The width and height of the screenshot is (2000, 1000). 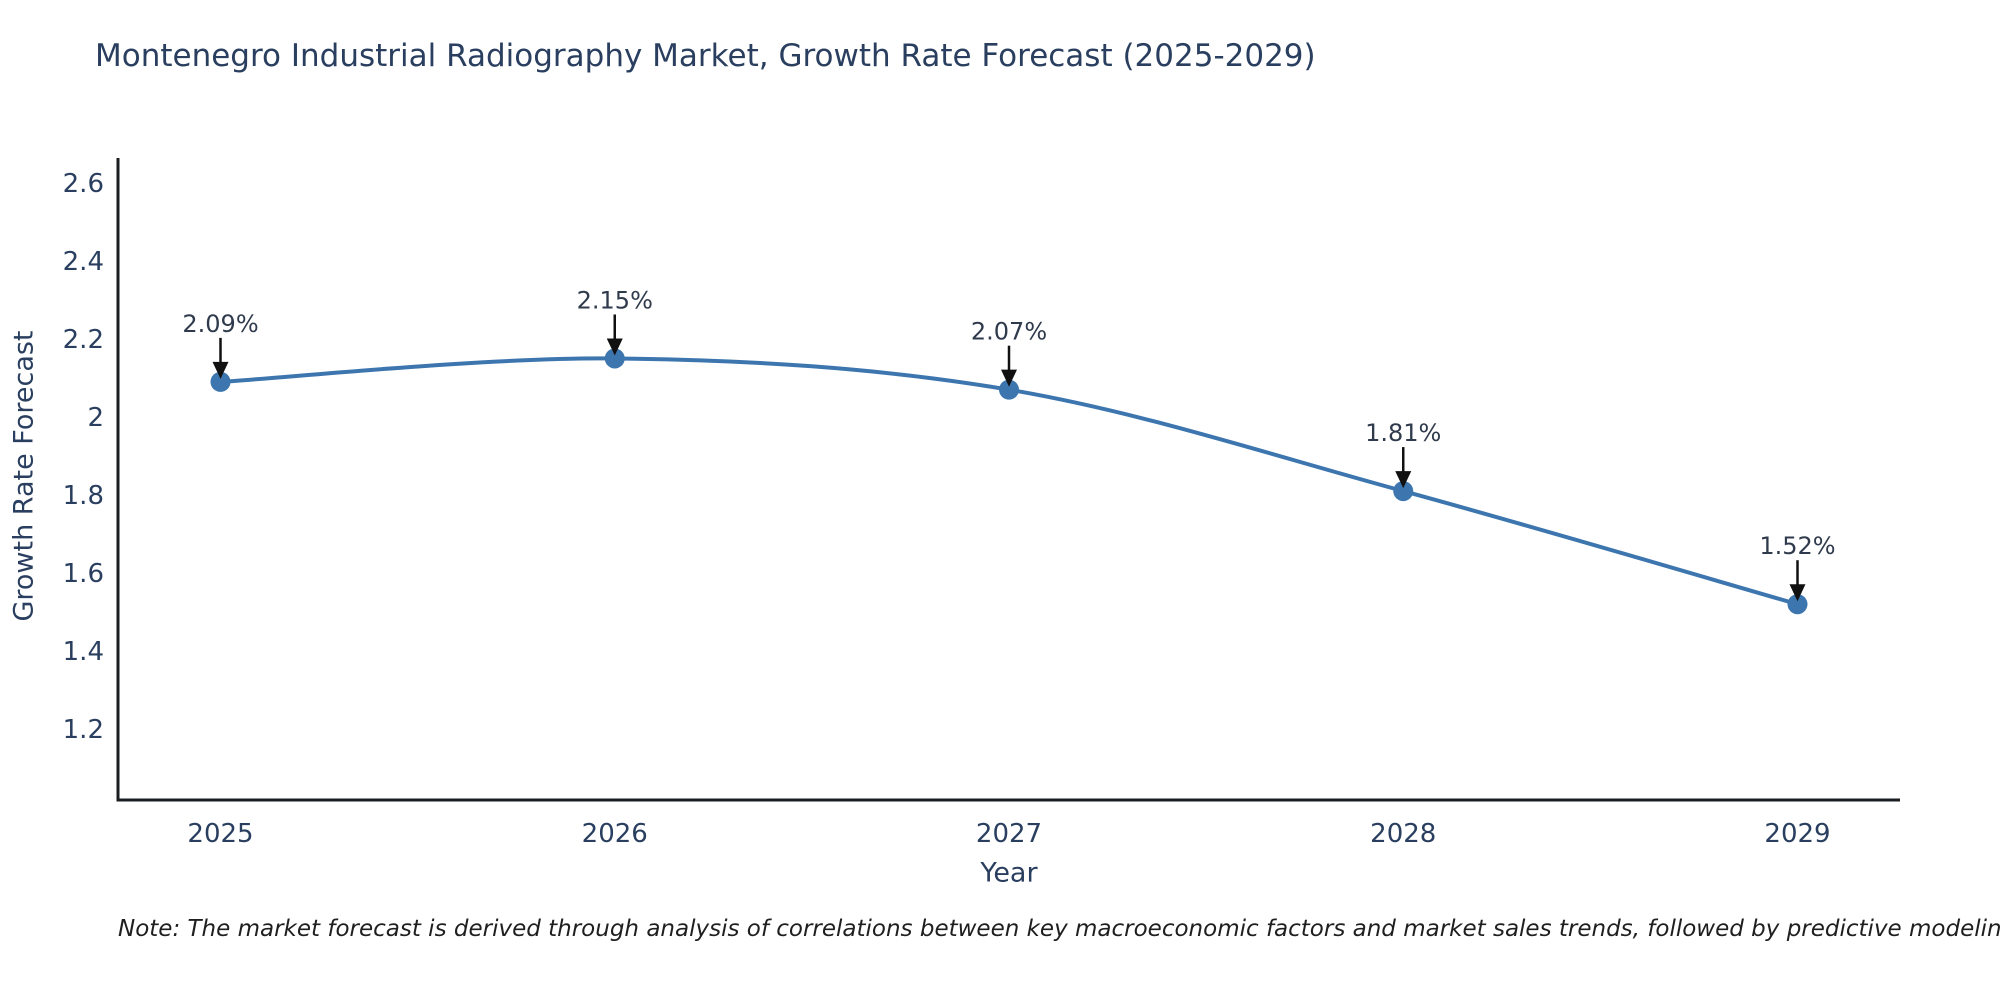 What do you see at coordinates (1403, 433) in the screenshot?
I see `point-annotation: 1.81%` at bounding box center [1403, 433].